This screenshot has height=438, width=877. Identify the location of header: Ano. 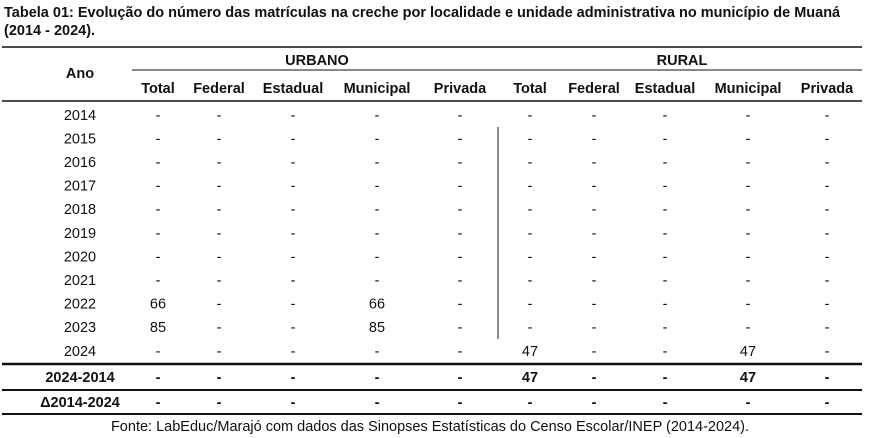
(80, 74).